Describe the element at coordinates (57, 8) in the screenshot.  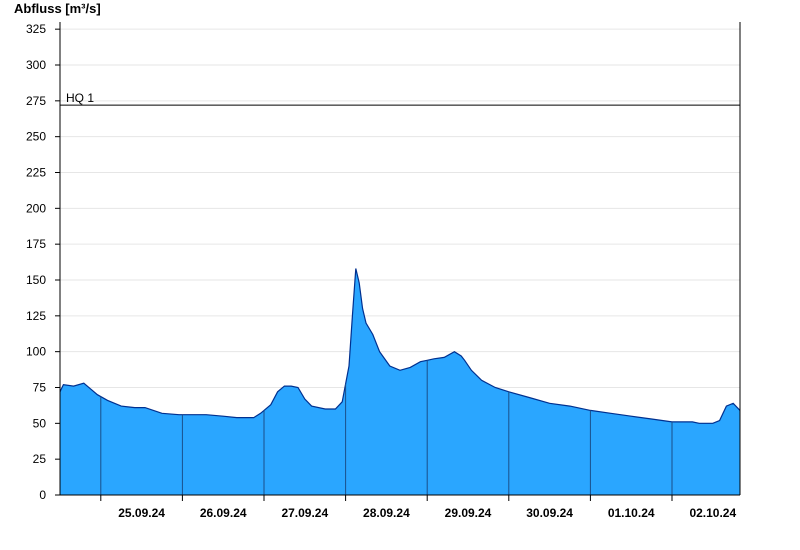
I see `y-axis-label: Abfluss [m³/s]` at that location.